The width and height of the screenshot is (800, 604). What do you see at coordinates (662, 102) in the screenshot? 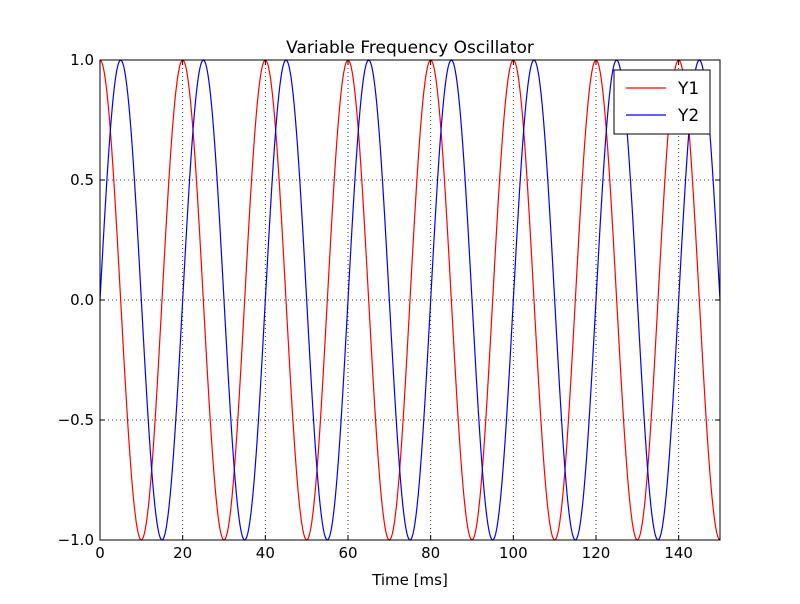
I see `legend-box` at bounding box center [662, 102].